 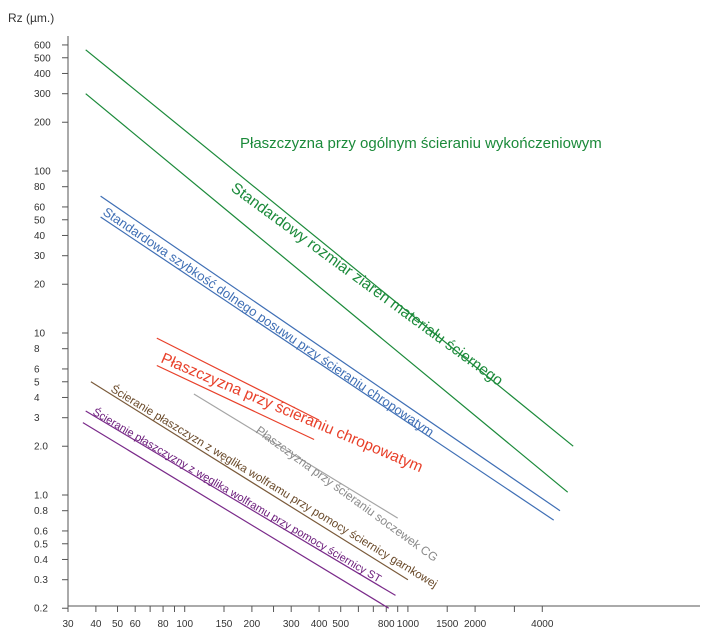 I want to click on y-tick-label: 0.6, so click(x=41, y=531).